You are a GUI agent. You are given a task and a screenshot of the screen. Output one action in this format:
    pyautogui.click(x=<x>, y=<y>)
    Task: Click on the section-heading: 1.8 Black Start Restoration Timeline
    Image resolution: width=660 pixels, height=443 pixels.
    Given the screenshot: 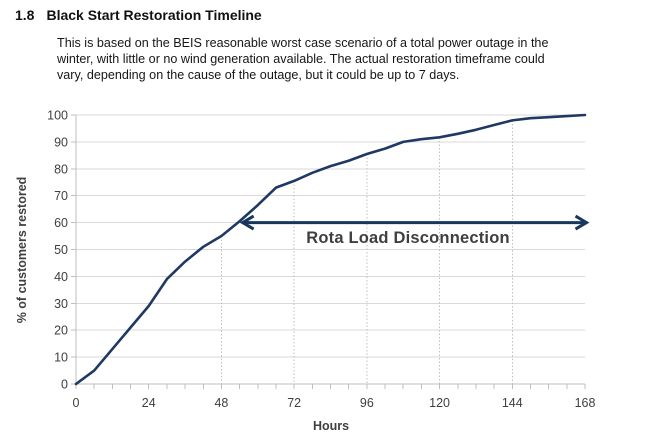 What is the action you would take?
    pyautogui.click(x=138, y=15)
    